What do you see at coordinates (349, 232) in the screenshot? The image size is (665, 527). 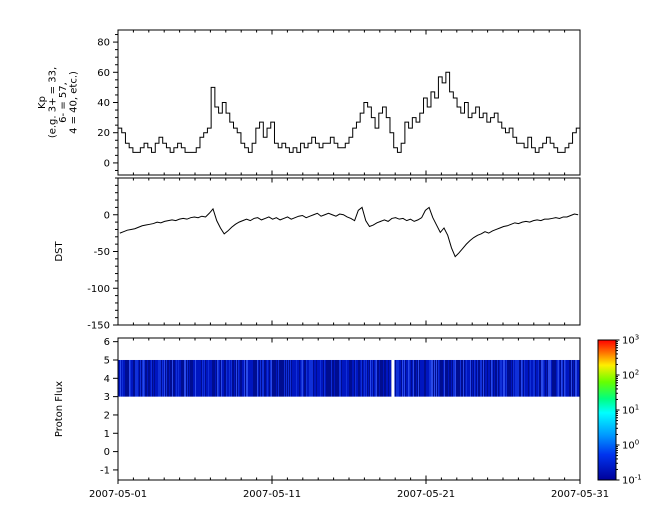 I see `dst-series-line` at bounding box center [349, 232].